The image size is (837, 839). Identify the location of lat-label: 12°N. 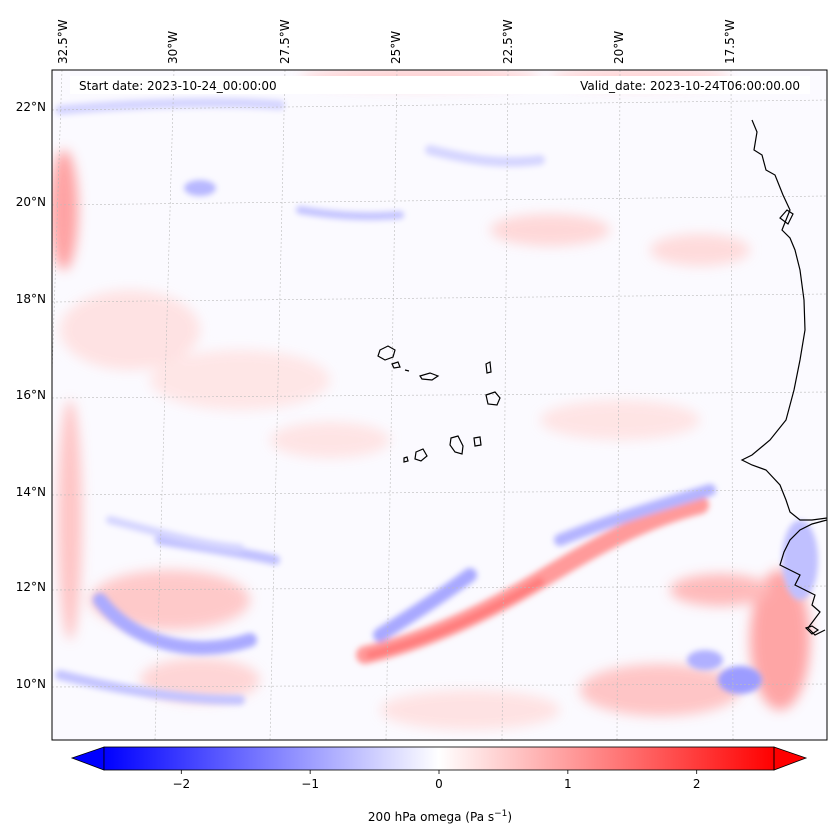
(31, 587).